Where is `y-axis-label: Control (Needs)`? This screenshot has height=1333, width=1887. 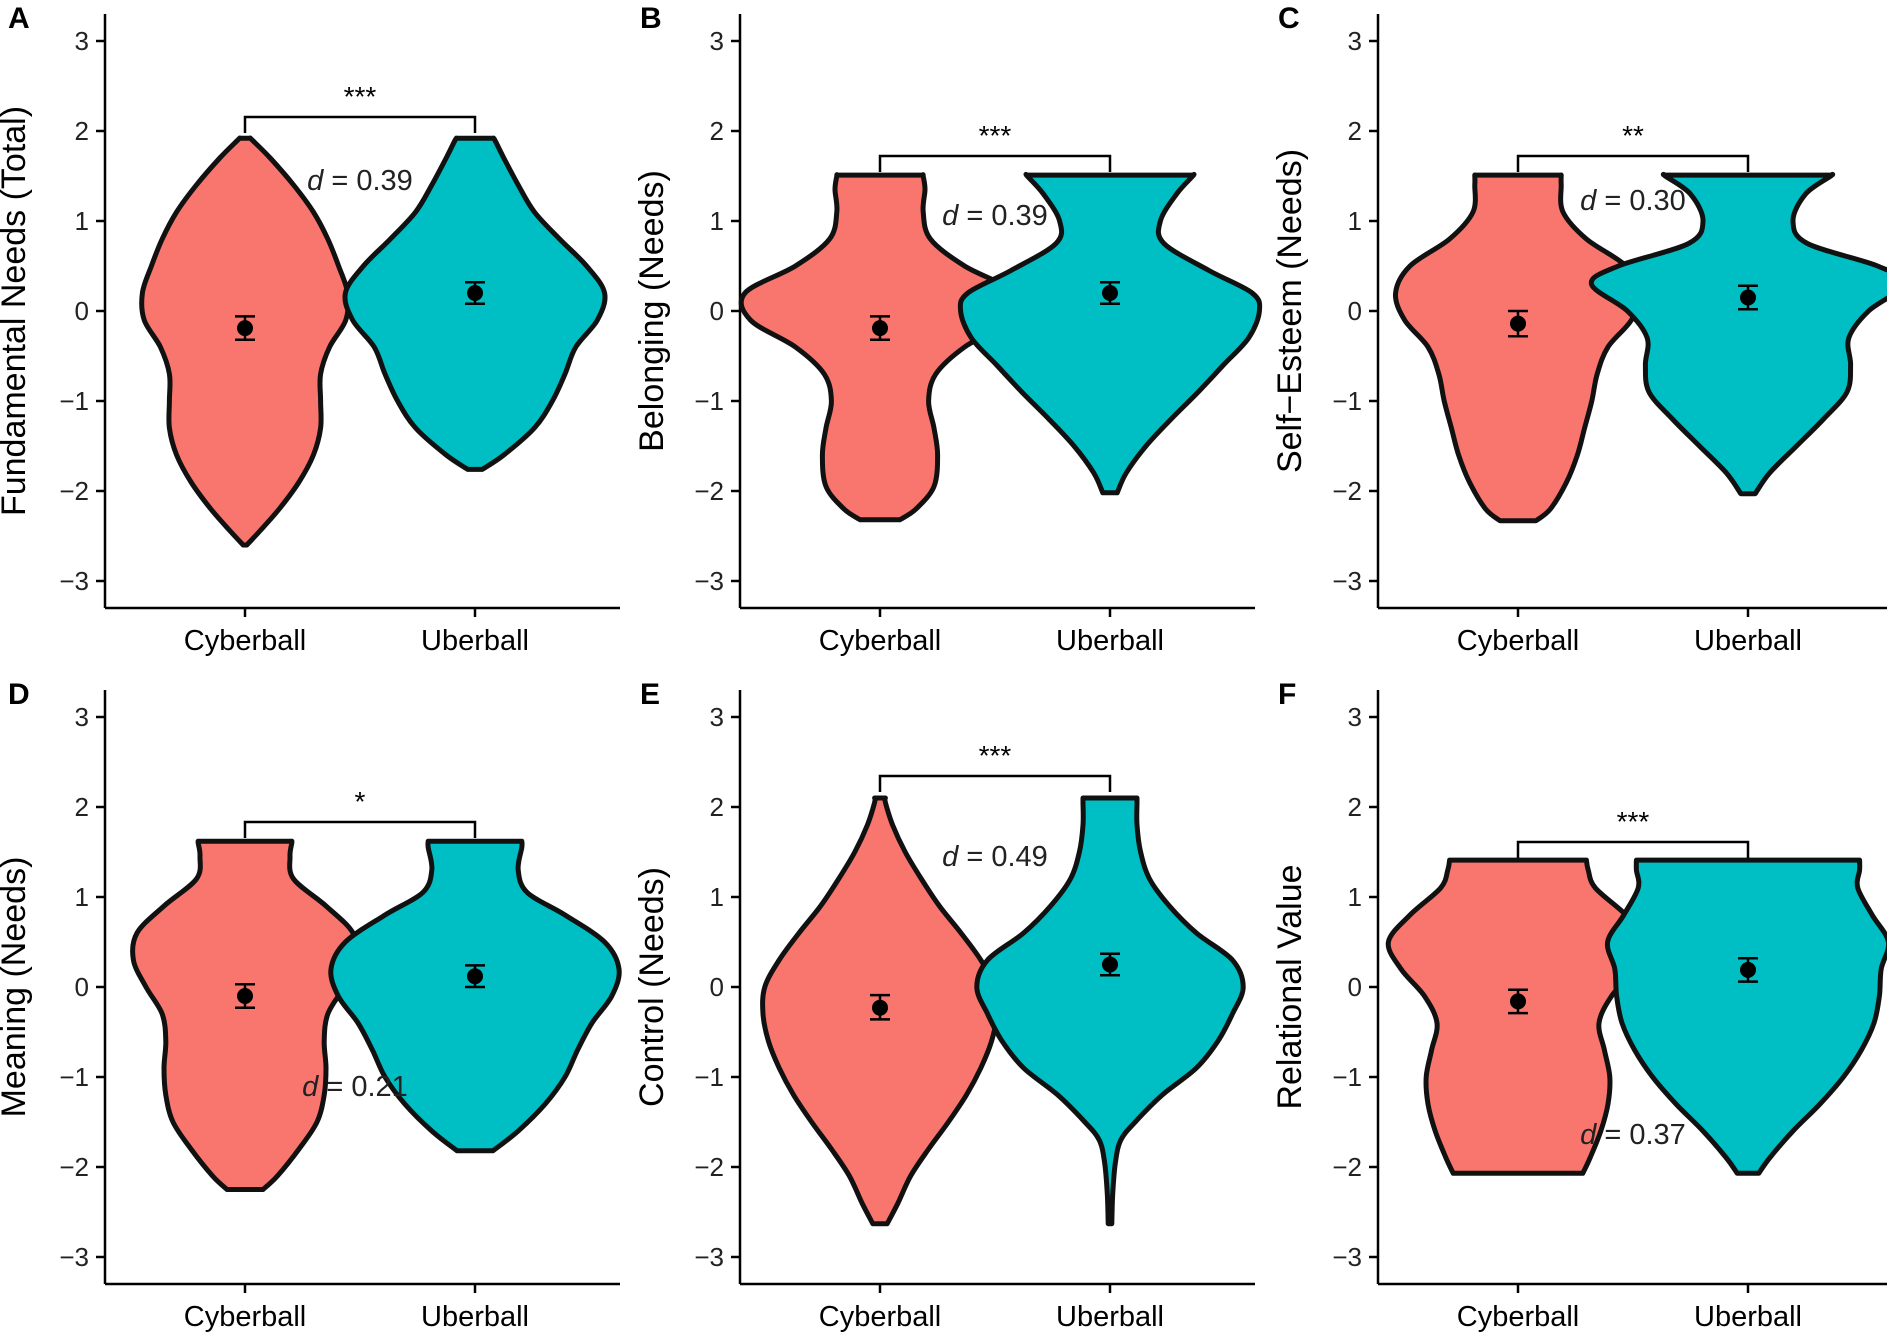
y-axis-label: Control (Needs) is located at coordinates (652, 987).